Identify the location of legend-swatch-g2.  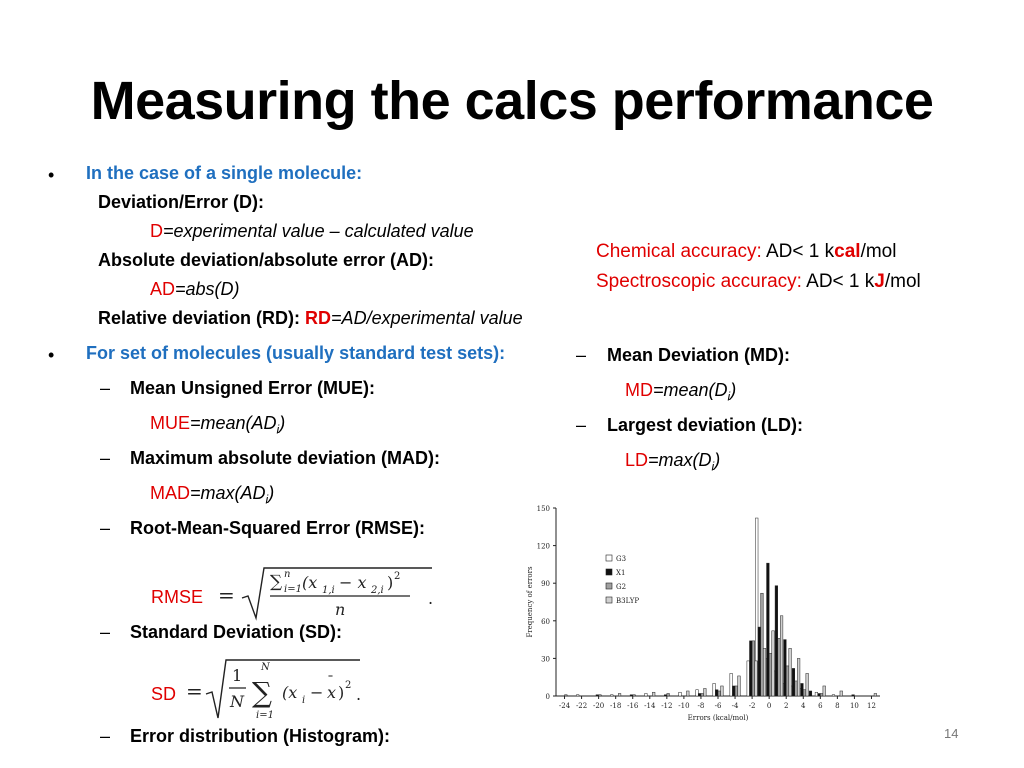
(609, 586).